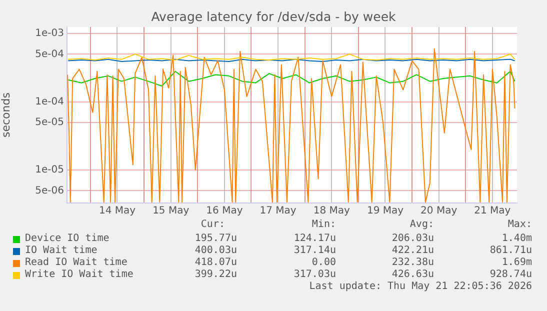 This screenshot has height=311, width=547. What do you see at coordinates (49, 170) in the screenshot?
I see `y-tick-label: 1e-05` at bounding box center [49, 170].